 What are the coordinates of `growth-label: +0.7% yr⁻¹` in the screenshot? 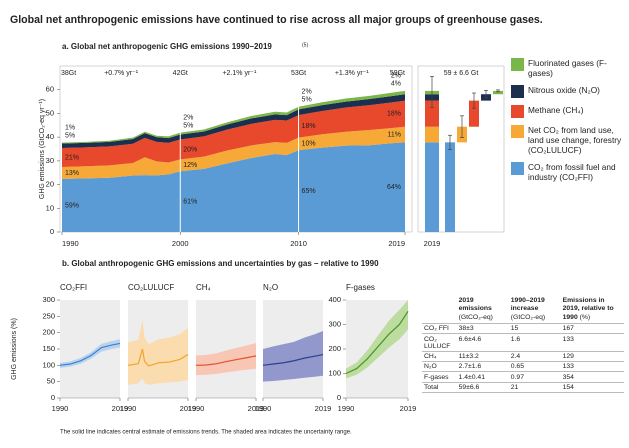 It's located at (121, 73).